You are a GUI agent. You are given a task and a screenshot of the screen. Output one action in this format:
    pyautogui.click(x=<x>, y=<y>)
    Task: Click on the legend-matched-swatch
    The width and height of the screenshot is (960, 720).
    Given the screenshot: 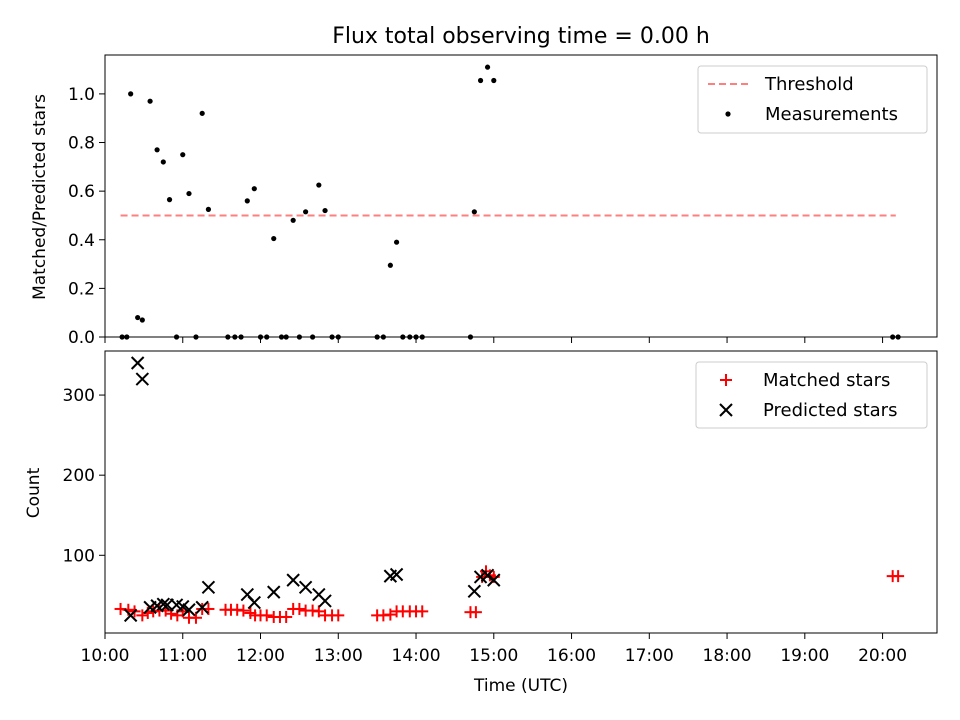 What is the action you would take?
    pyautogui.click(x=726, y=380)
    